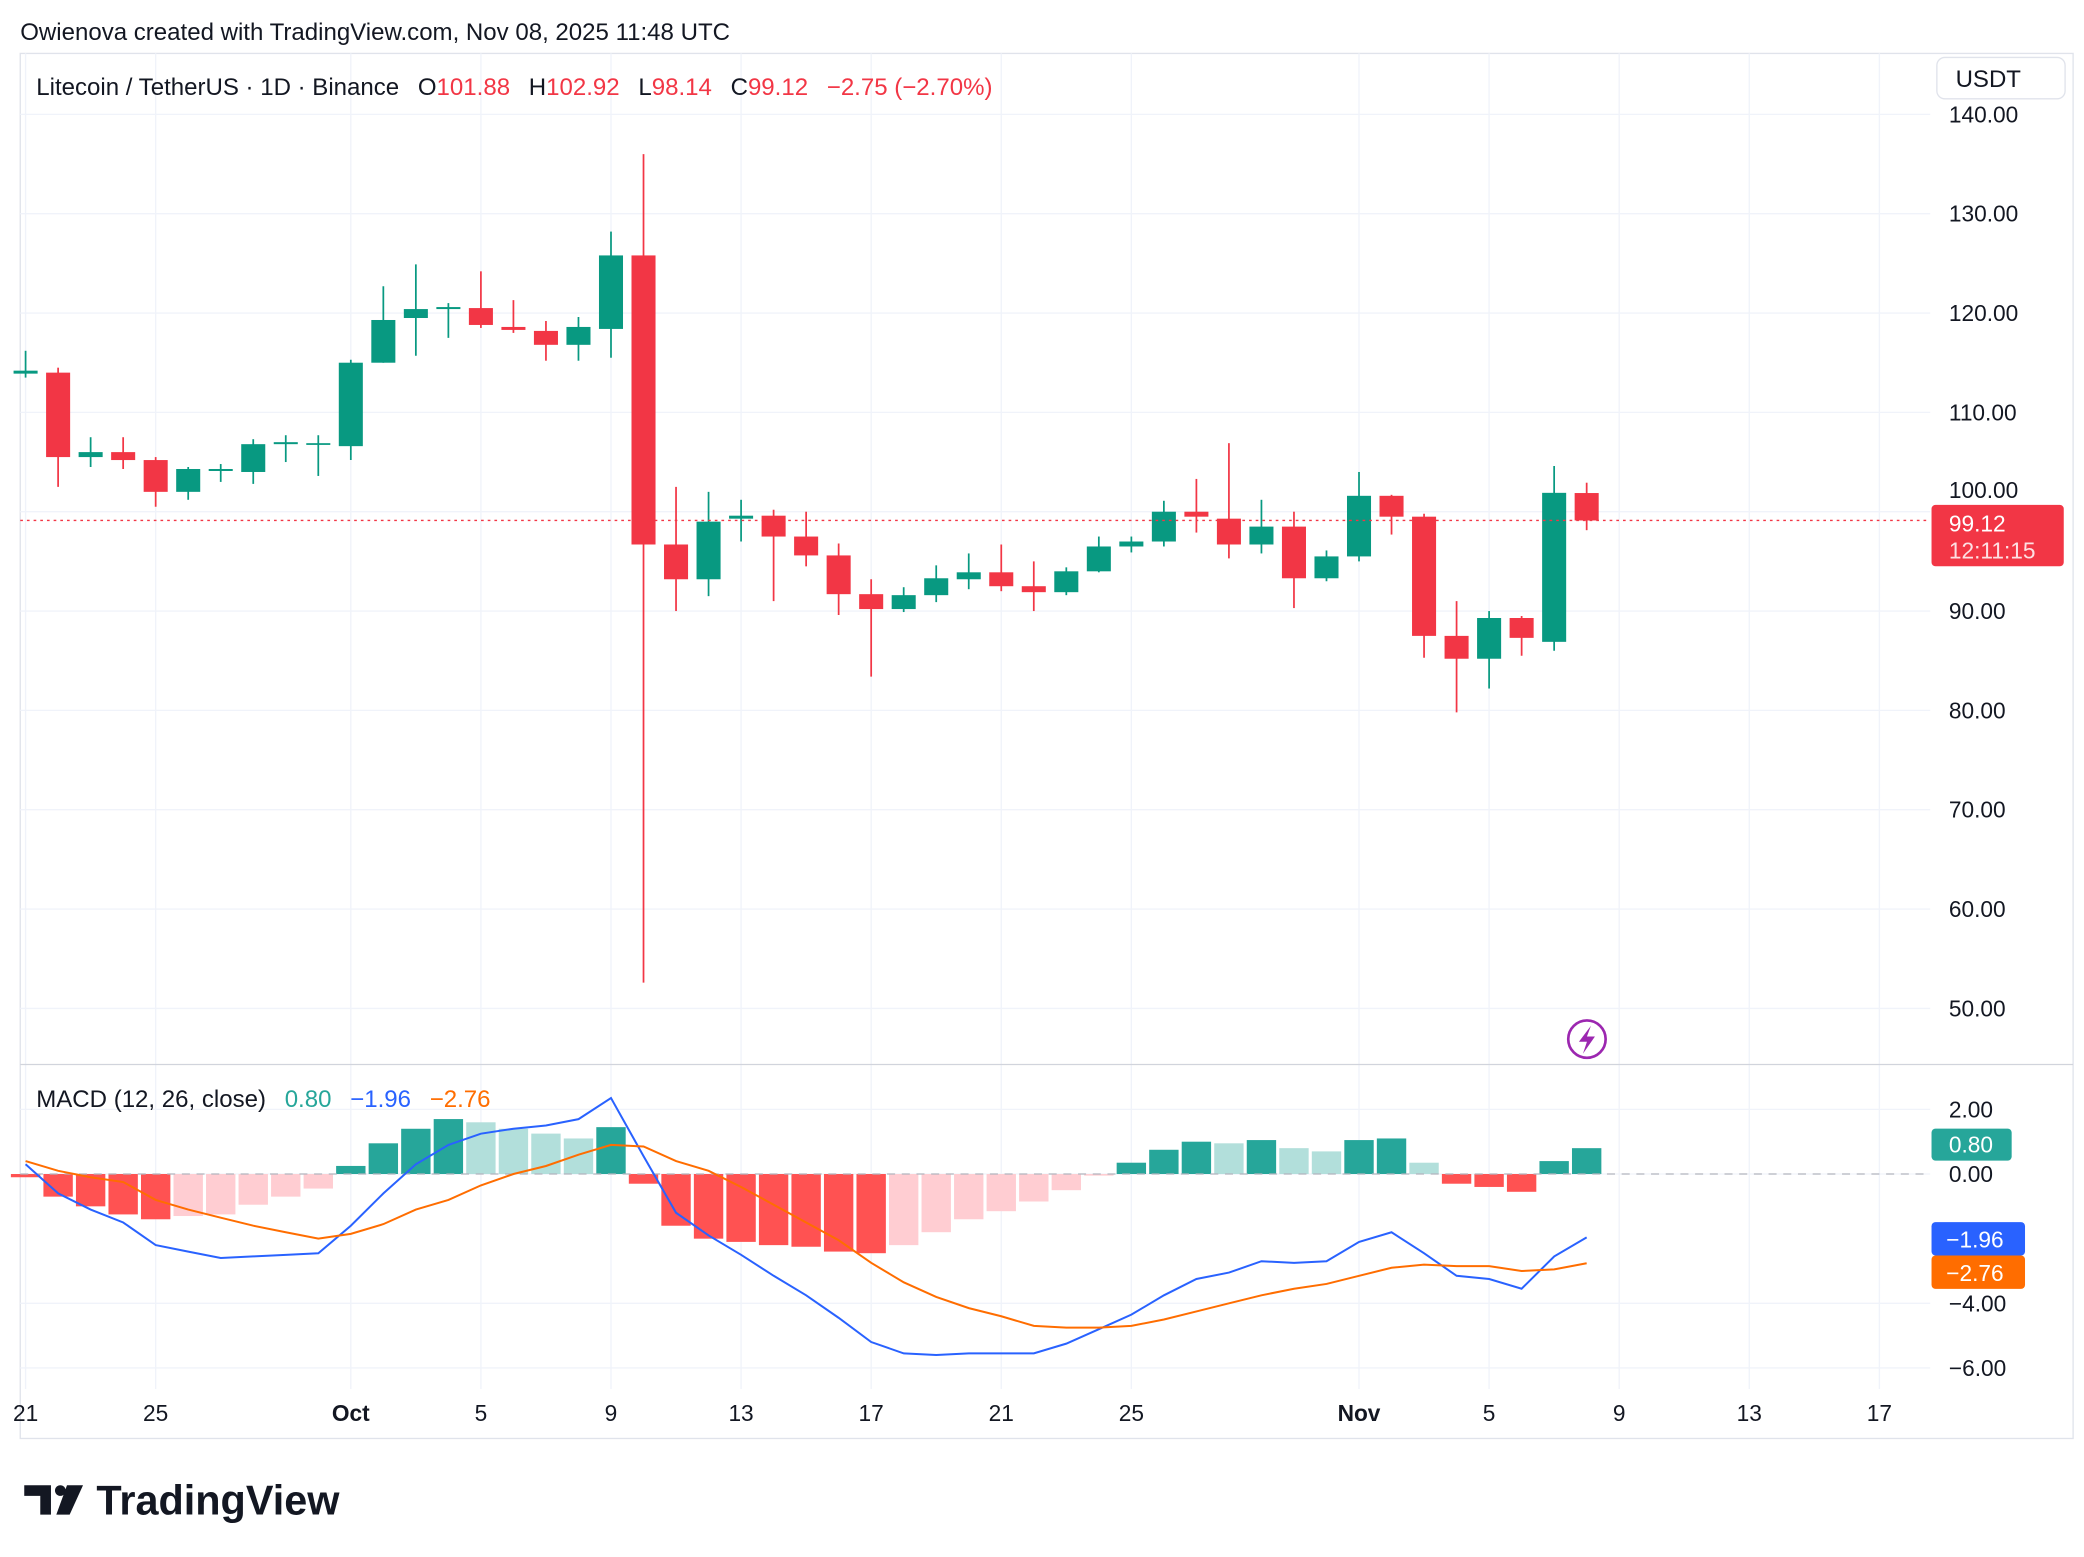 The width and height of the screenshot is (2084, 1557). What do you see at coordinates (481, 1413) in the screenshot?
I see `x-tick-label: 5` at bounding box center [481, 1413].